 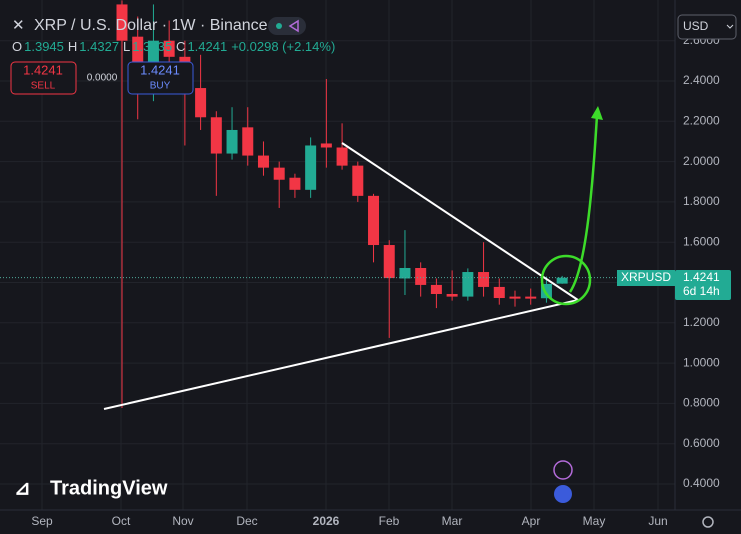 What do you see at coordinates (730, 26) in the screenshot?
I see `chevron` at bounding box center [730, 26].